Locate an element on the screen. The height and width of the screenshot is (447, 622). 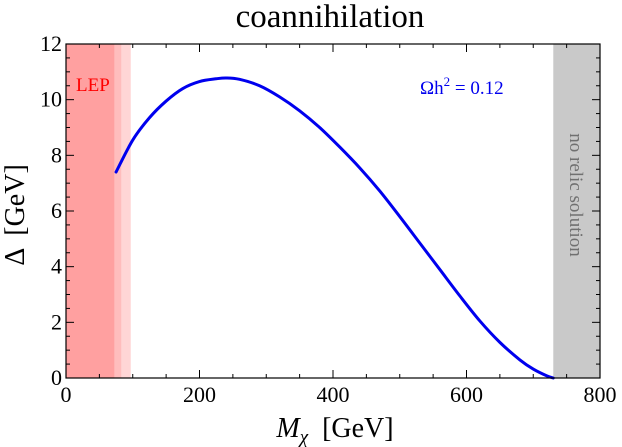
omega-h2-tail: = 0.12 is located at coordinates (476, 88).